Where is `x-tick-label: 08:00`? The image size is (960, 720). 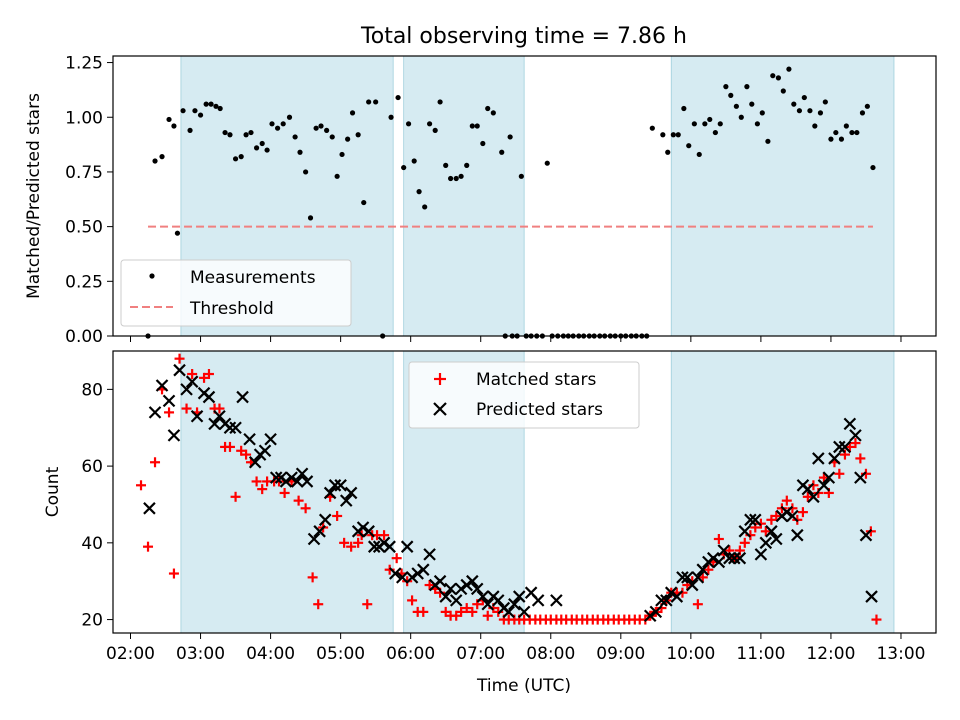 x-tick-label: 08:00 is located at coordinates (550, 654).